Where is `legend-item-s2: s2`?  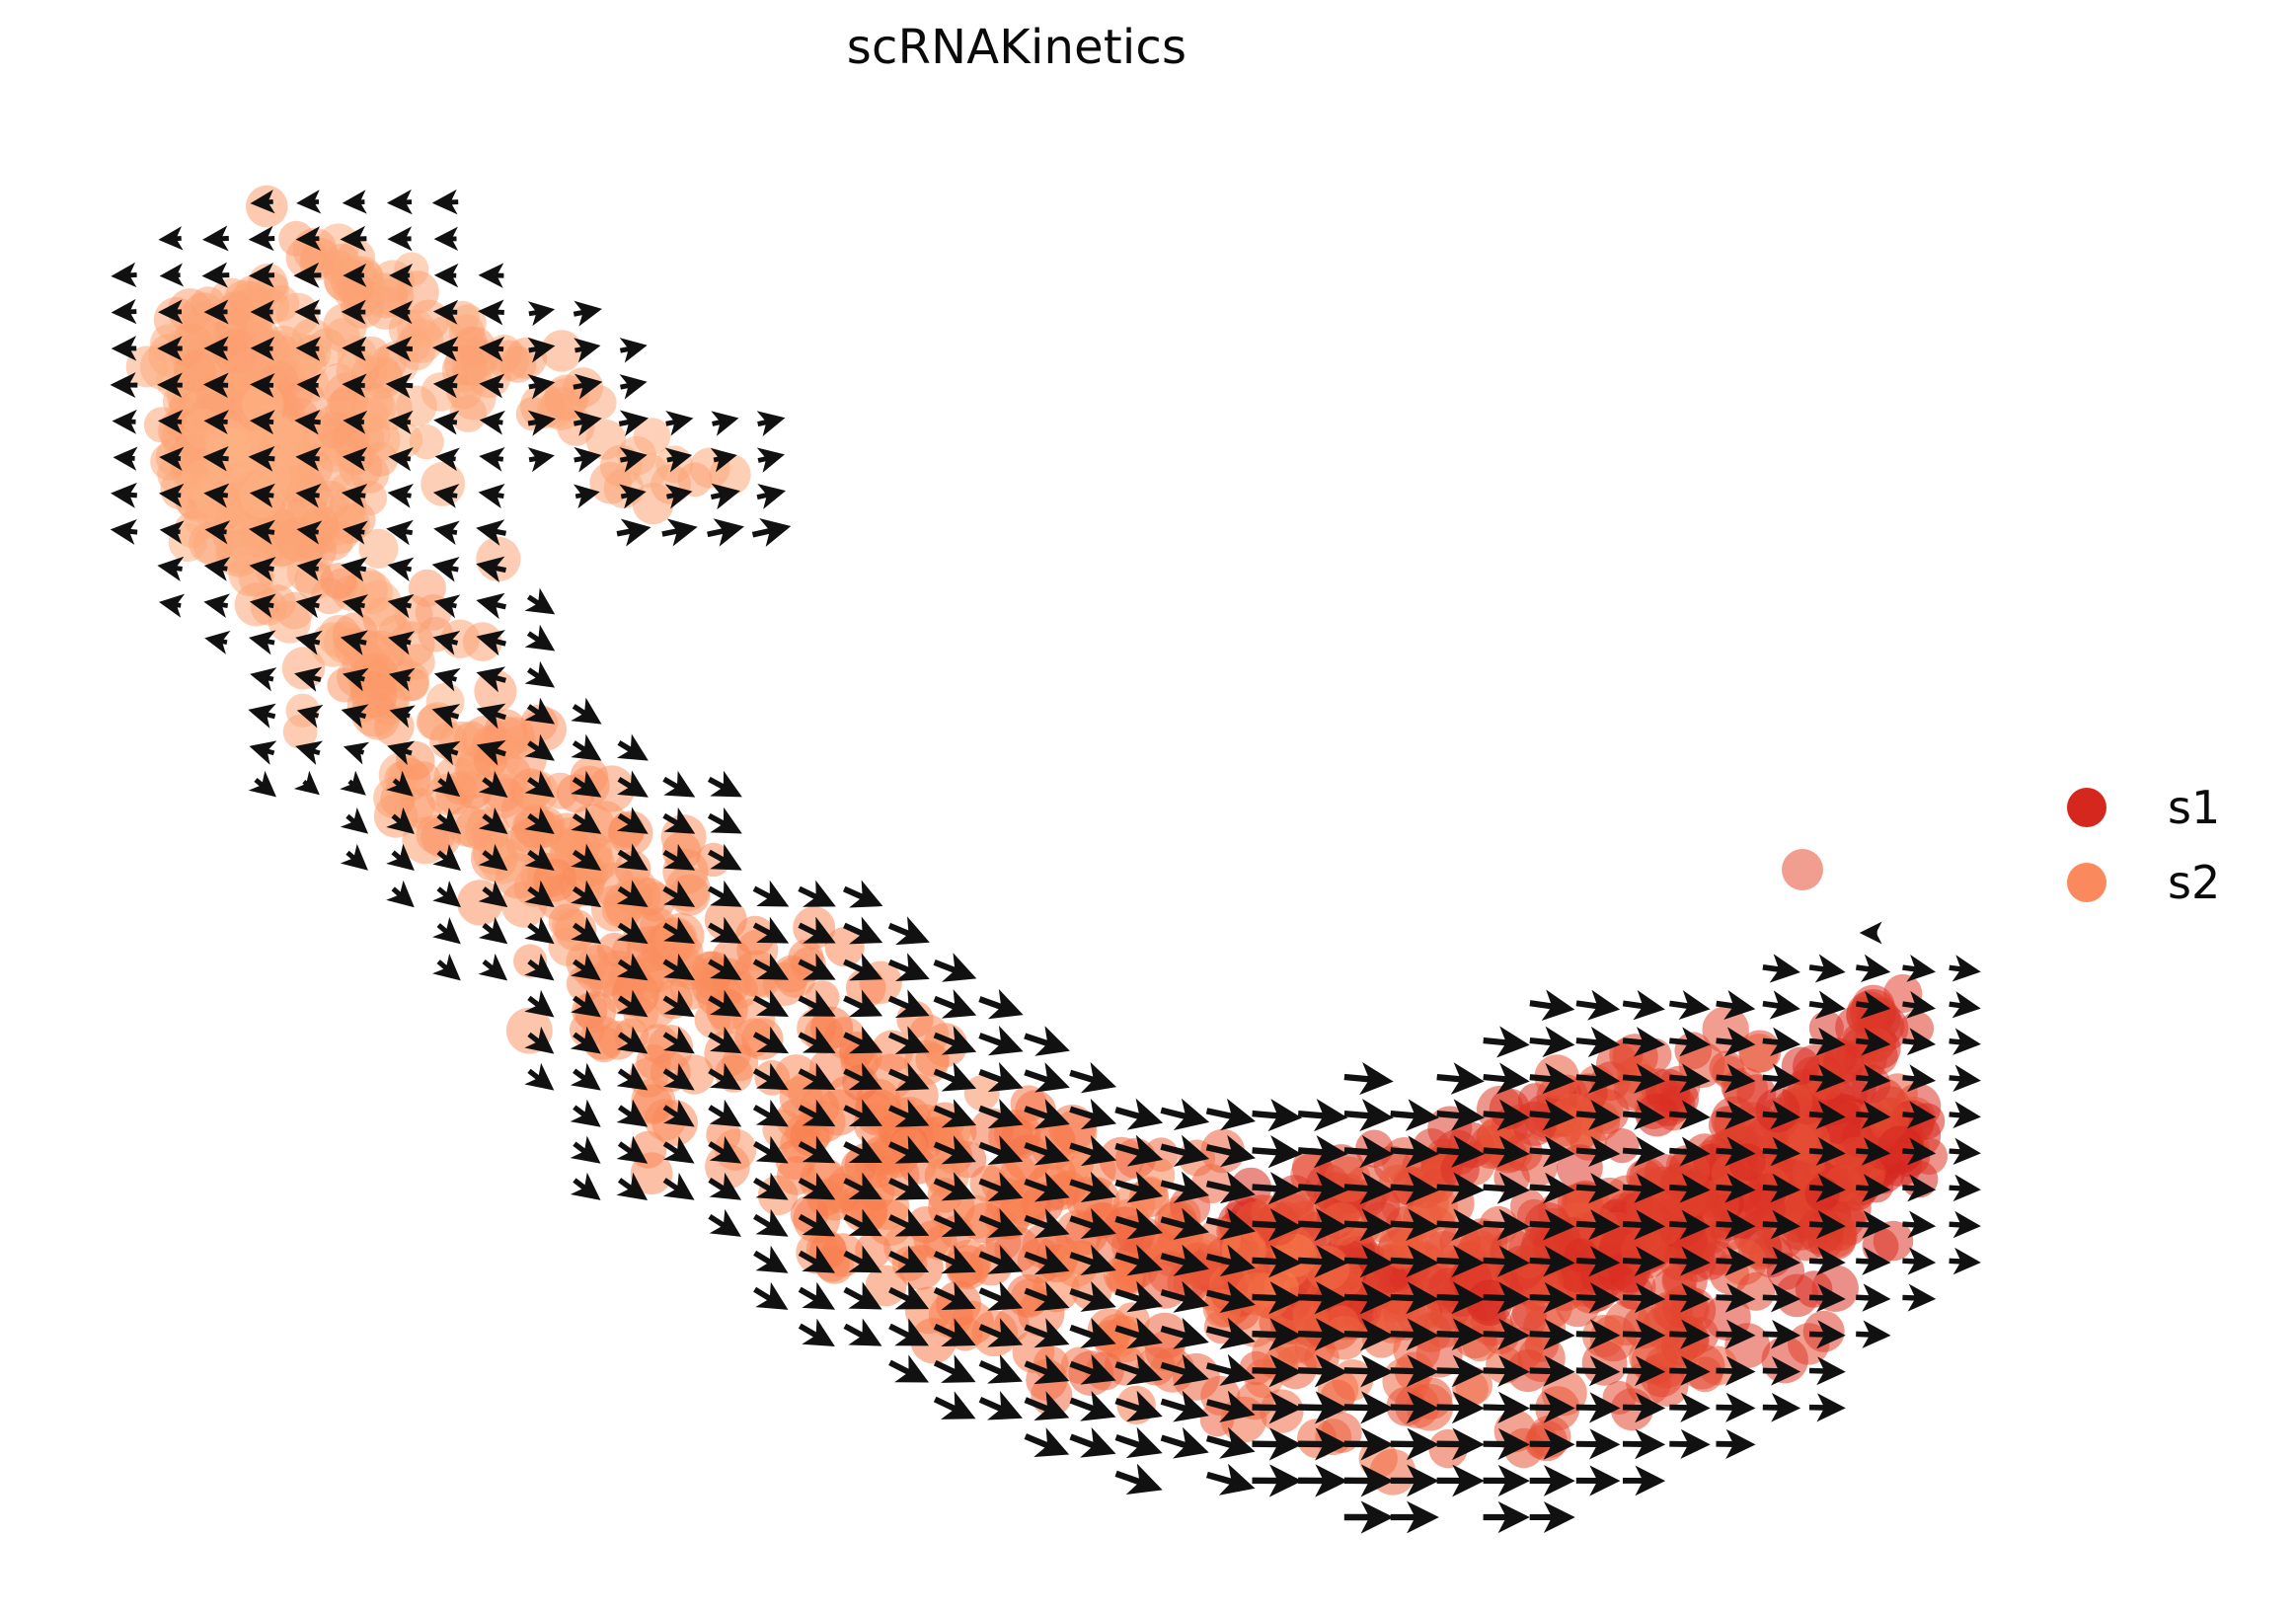
legend-item-s2: s2 is located at coordinates (2175, 883).